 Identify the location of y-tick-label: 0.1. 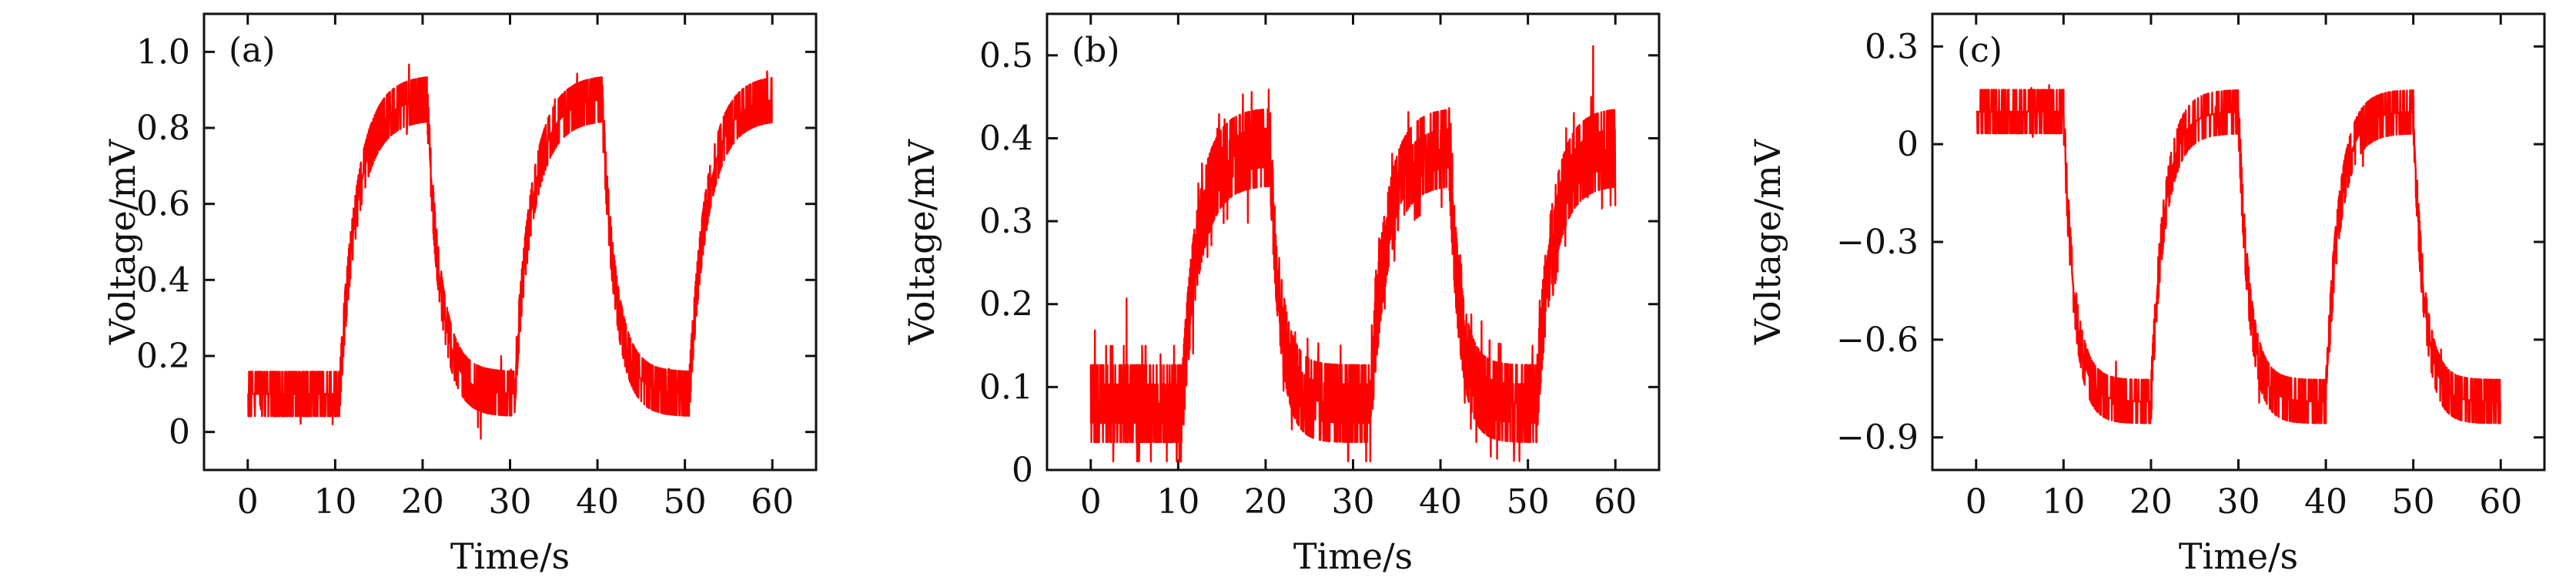
(1006, 387).